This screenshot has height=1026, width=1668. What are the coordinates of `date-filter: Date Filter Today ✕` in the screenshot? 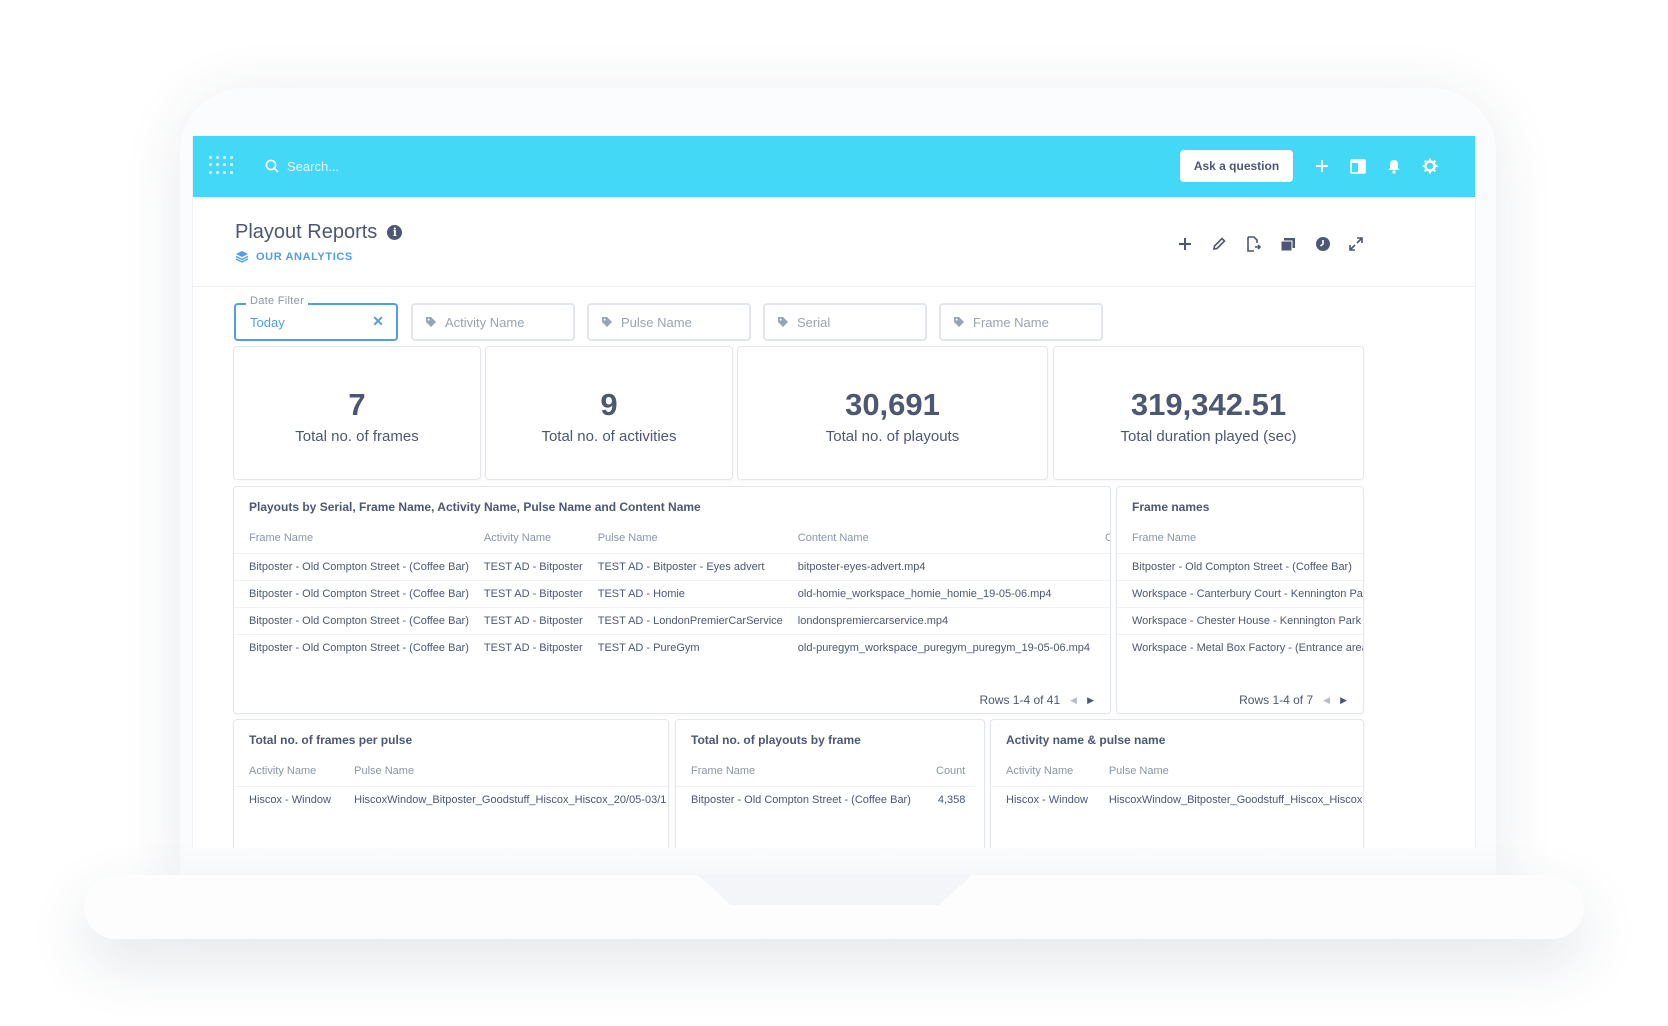 It's located at (316, 318).